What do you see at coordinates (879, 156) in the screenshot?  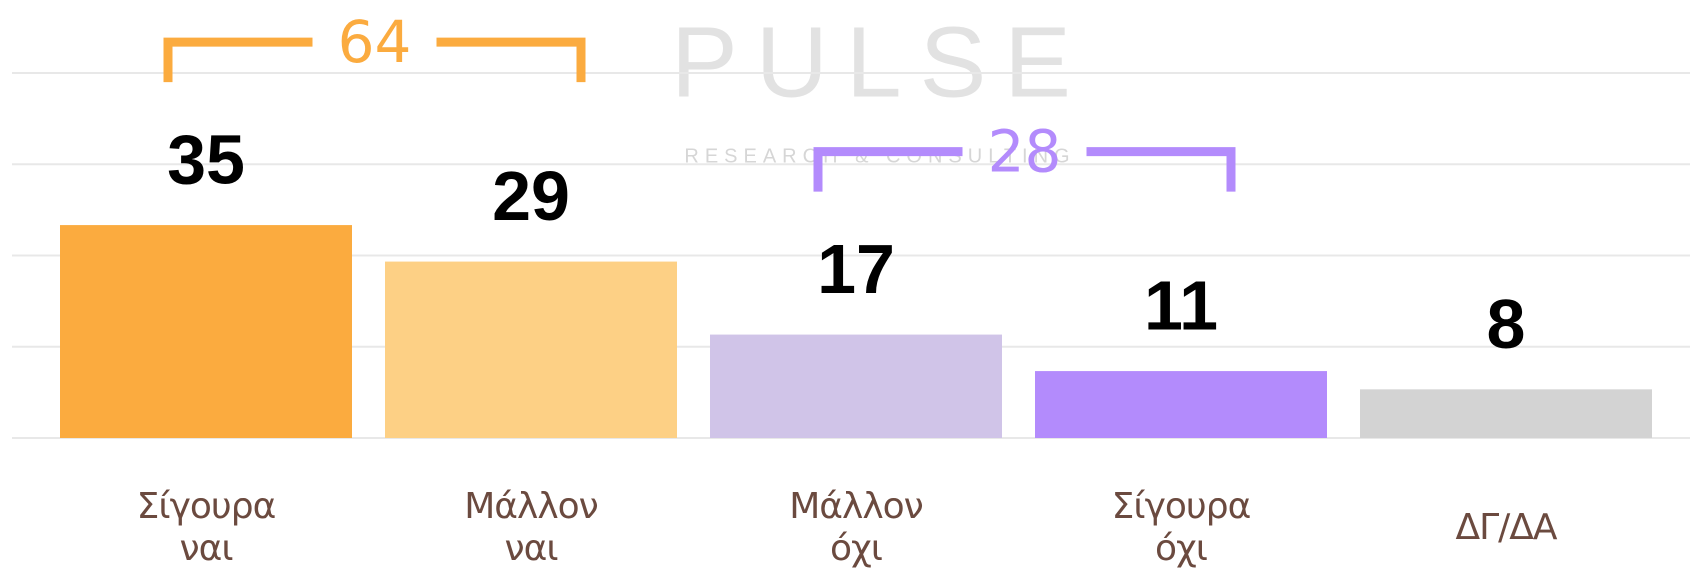 I see `watermark-sub: RESEARCH & CONSULTING` at bounding box center [879, 156].